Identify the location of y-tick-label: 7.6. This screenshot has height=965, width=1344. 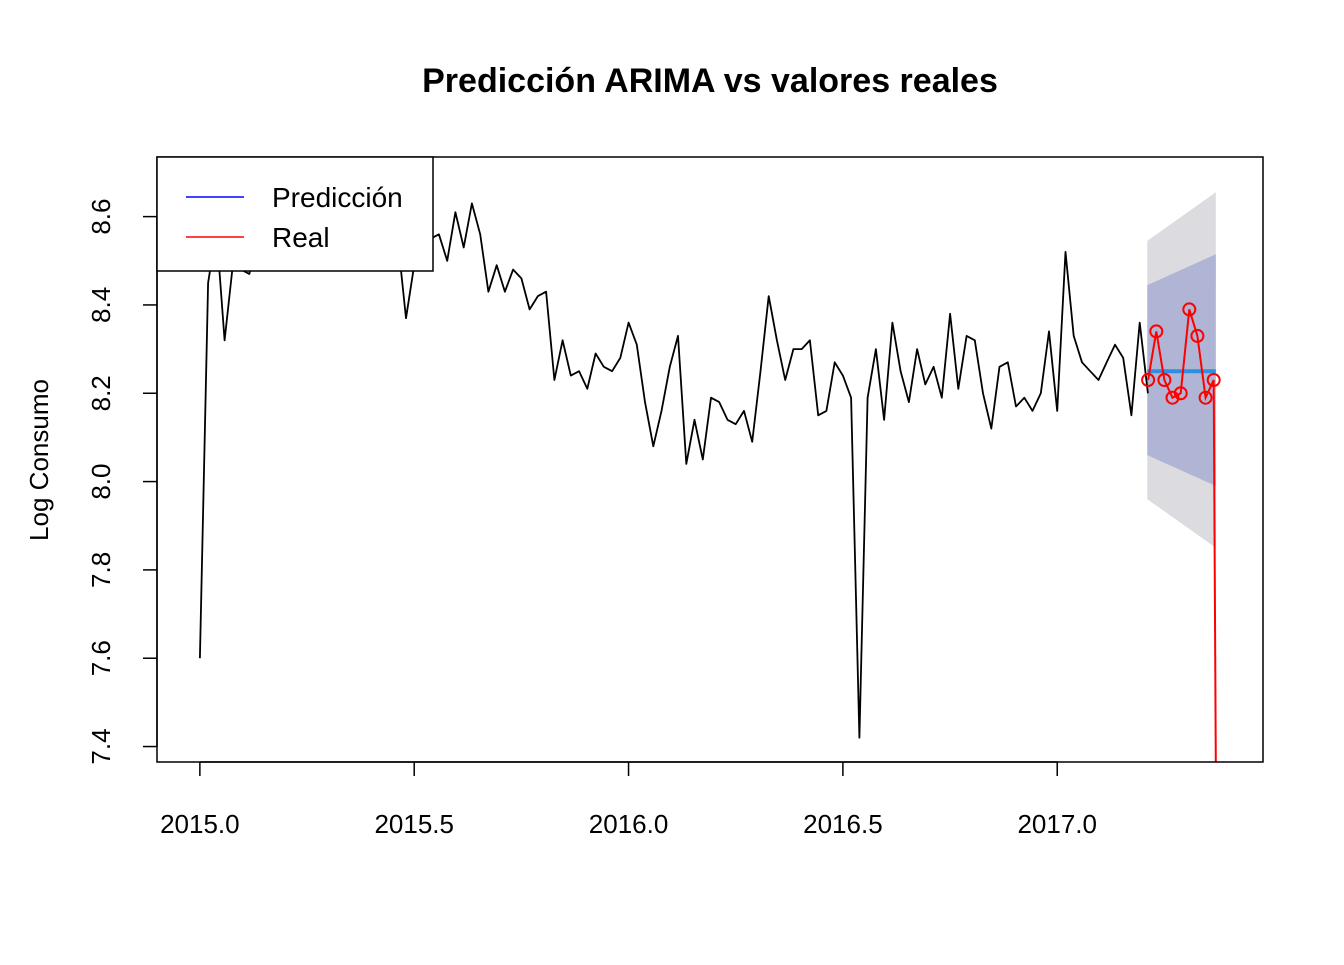
(101, 658).